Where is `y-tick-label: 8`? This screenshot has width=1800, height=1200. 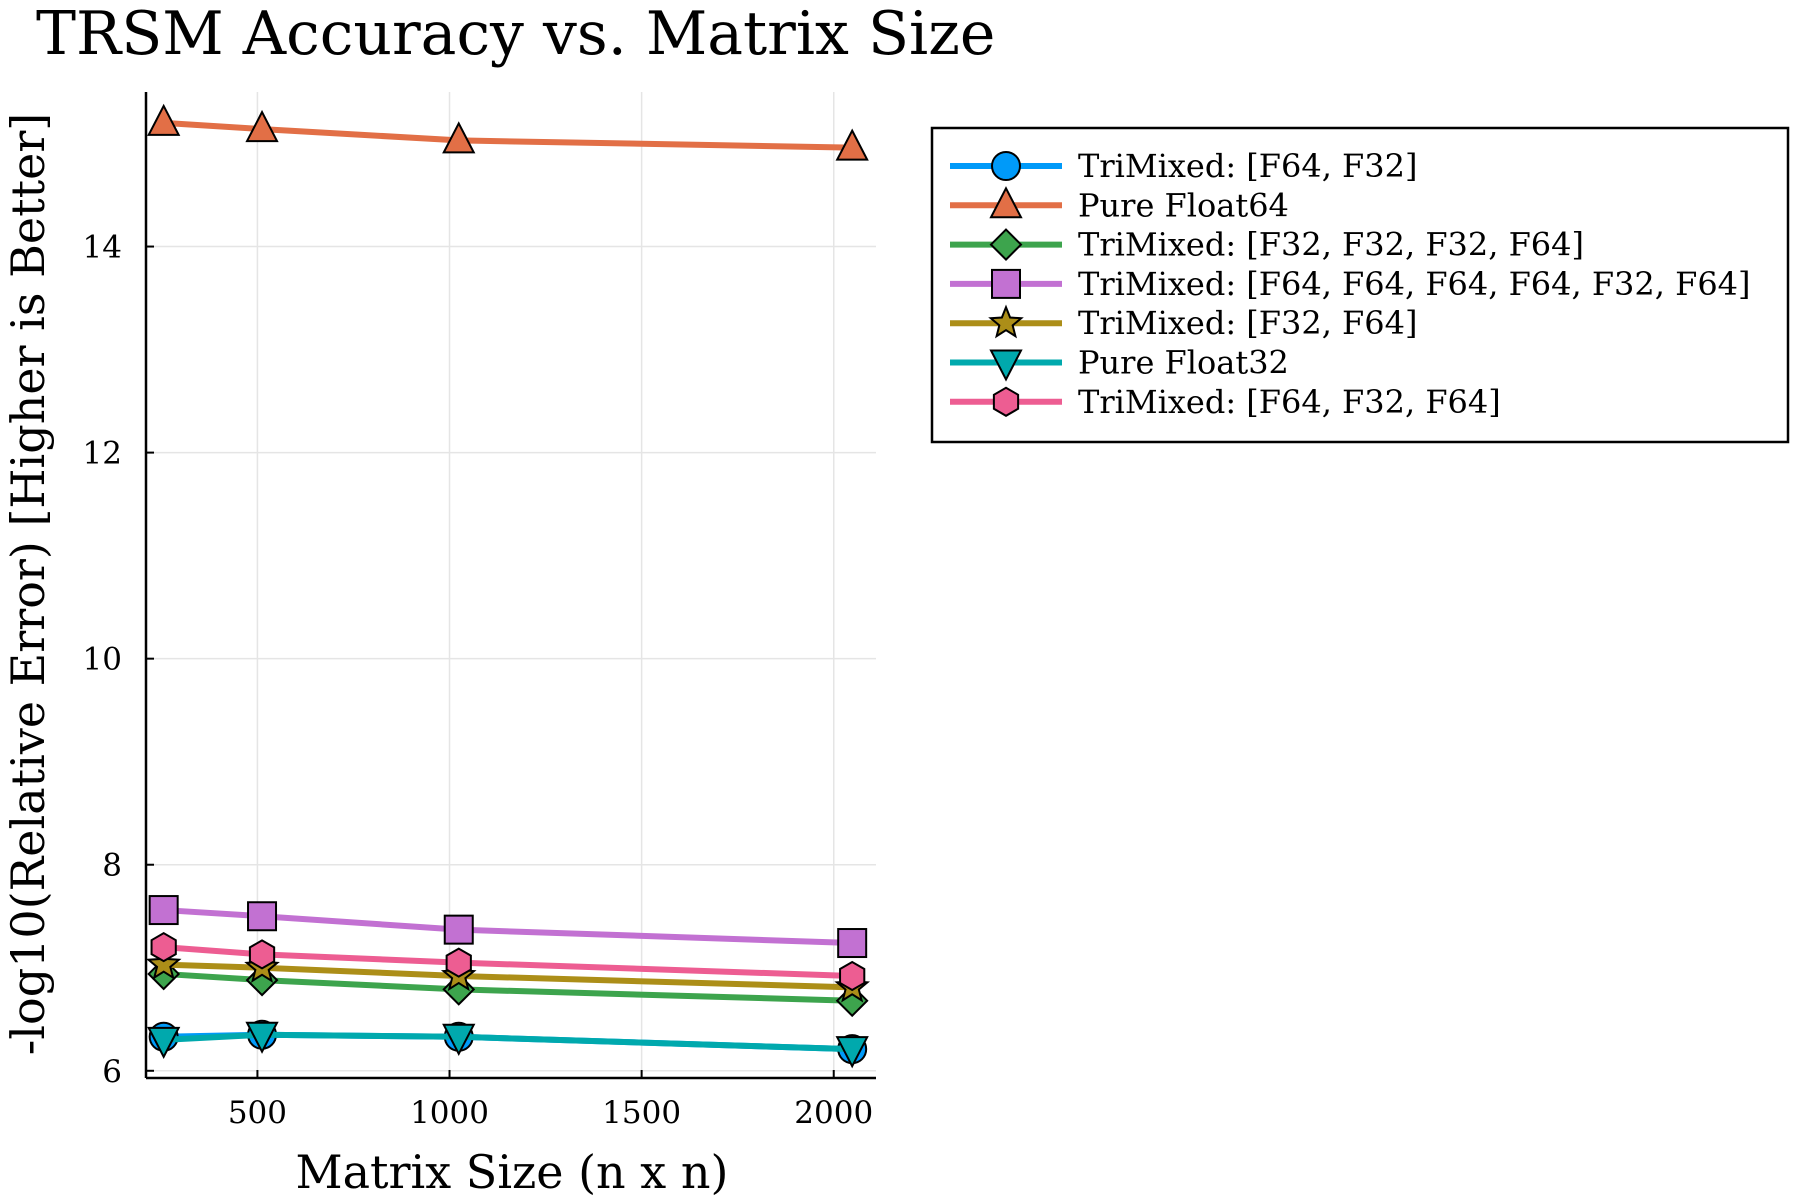 y-tick-label: 8 is located at coordinates (112, 866).